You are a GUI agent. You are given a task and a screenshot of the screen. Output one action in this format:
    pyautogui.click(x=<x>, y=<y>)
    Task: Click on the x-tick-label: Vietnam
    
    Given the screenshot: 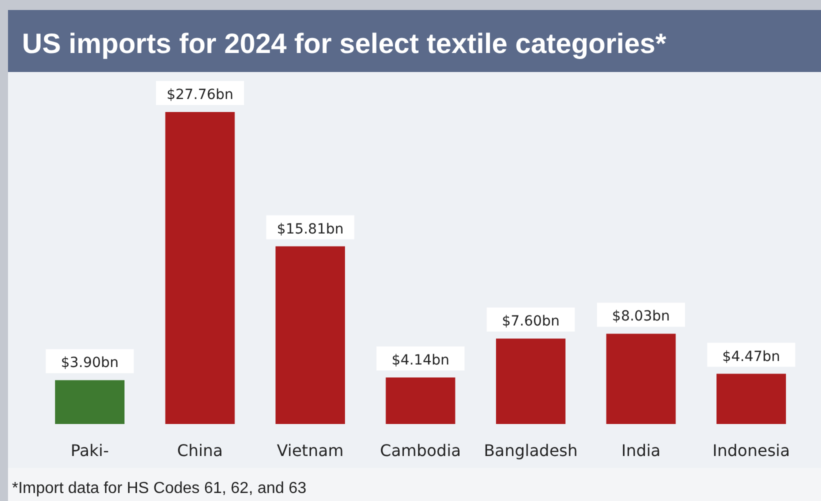 What is the action you would take?
    pyautogui.click(x=310, y=450)
    